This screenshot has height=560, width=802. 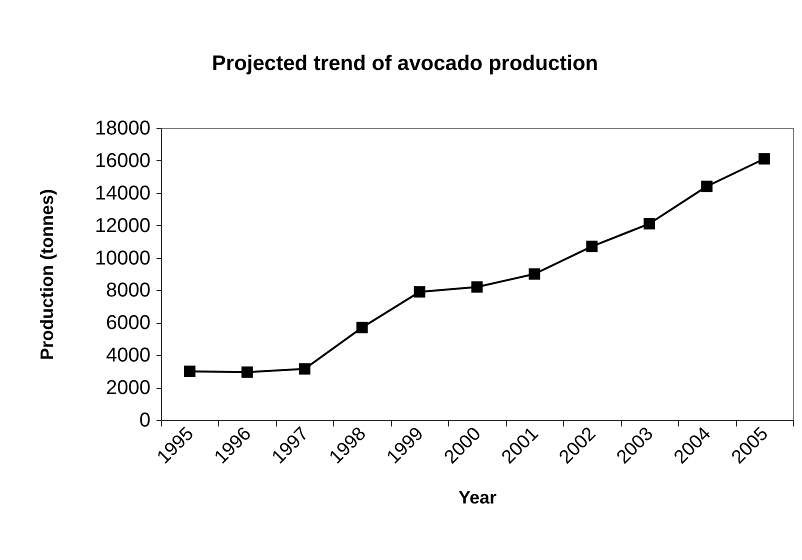 What do you see at coordinates (122, 161) in the screenshot?
I see `y-tick-label: 16000` at bounding box center [122, 161].